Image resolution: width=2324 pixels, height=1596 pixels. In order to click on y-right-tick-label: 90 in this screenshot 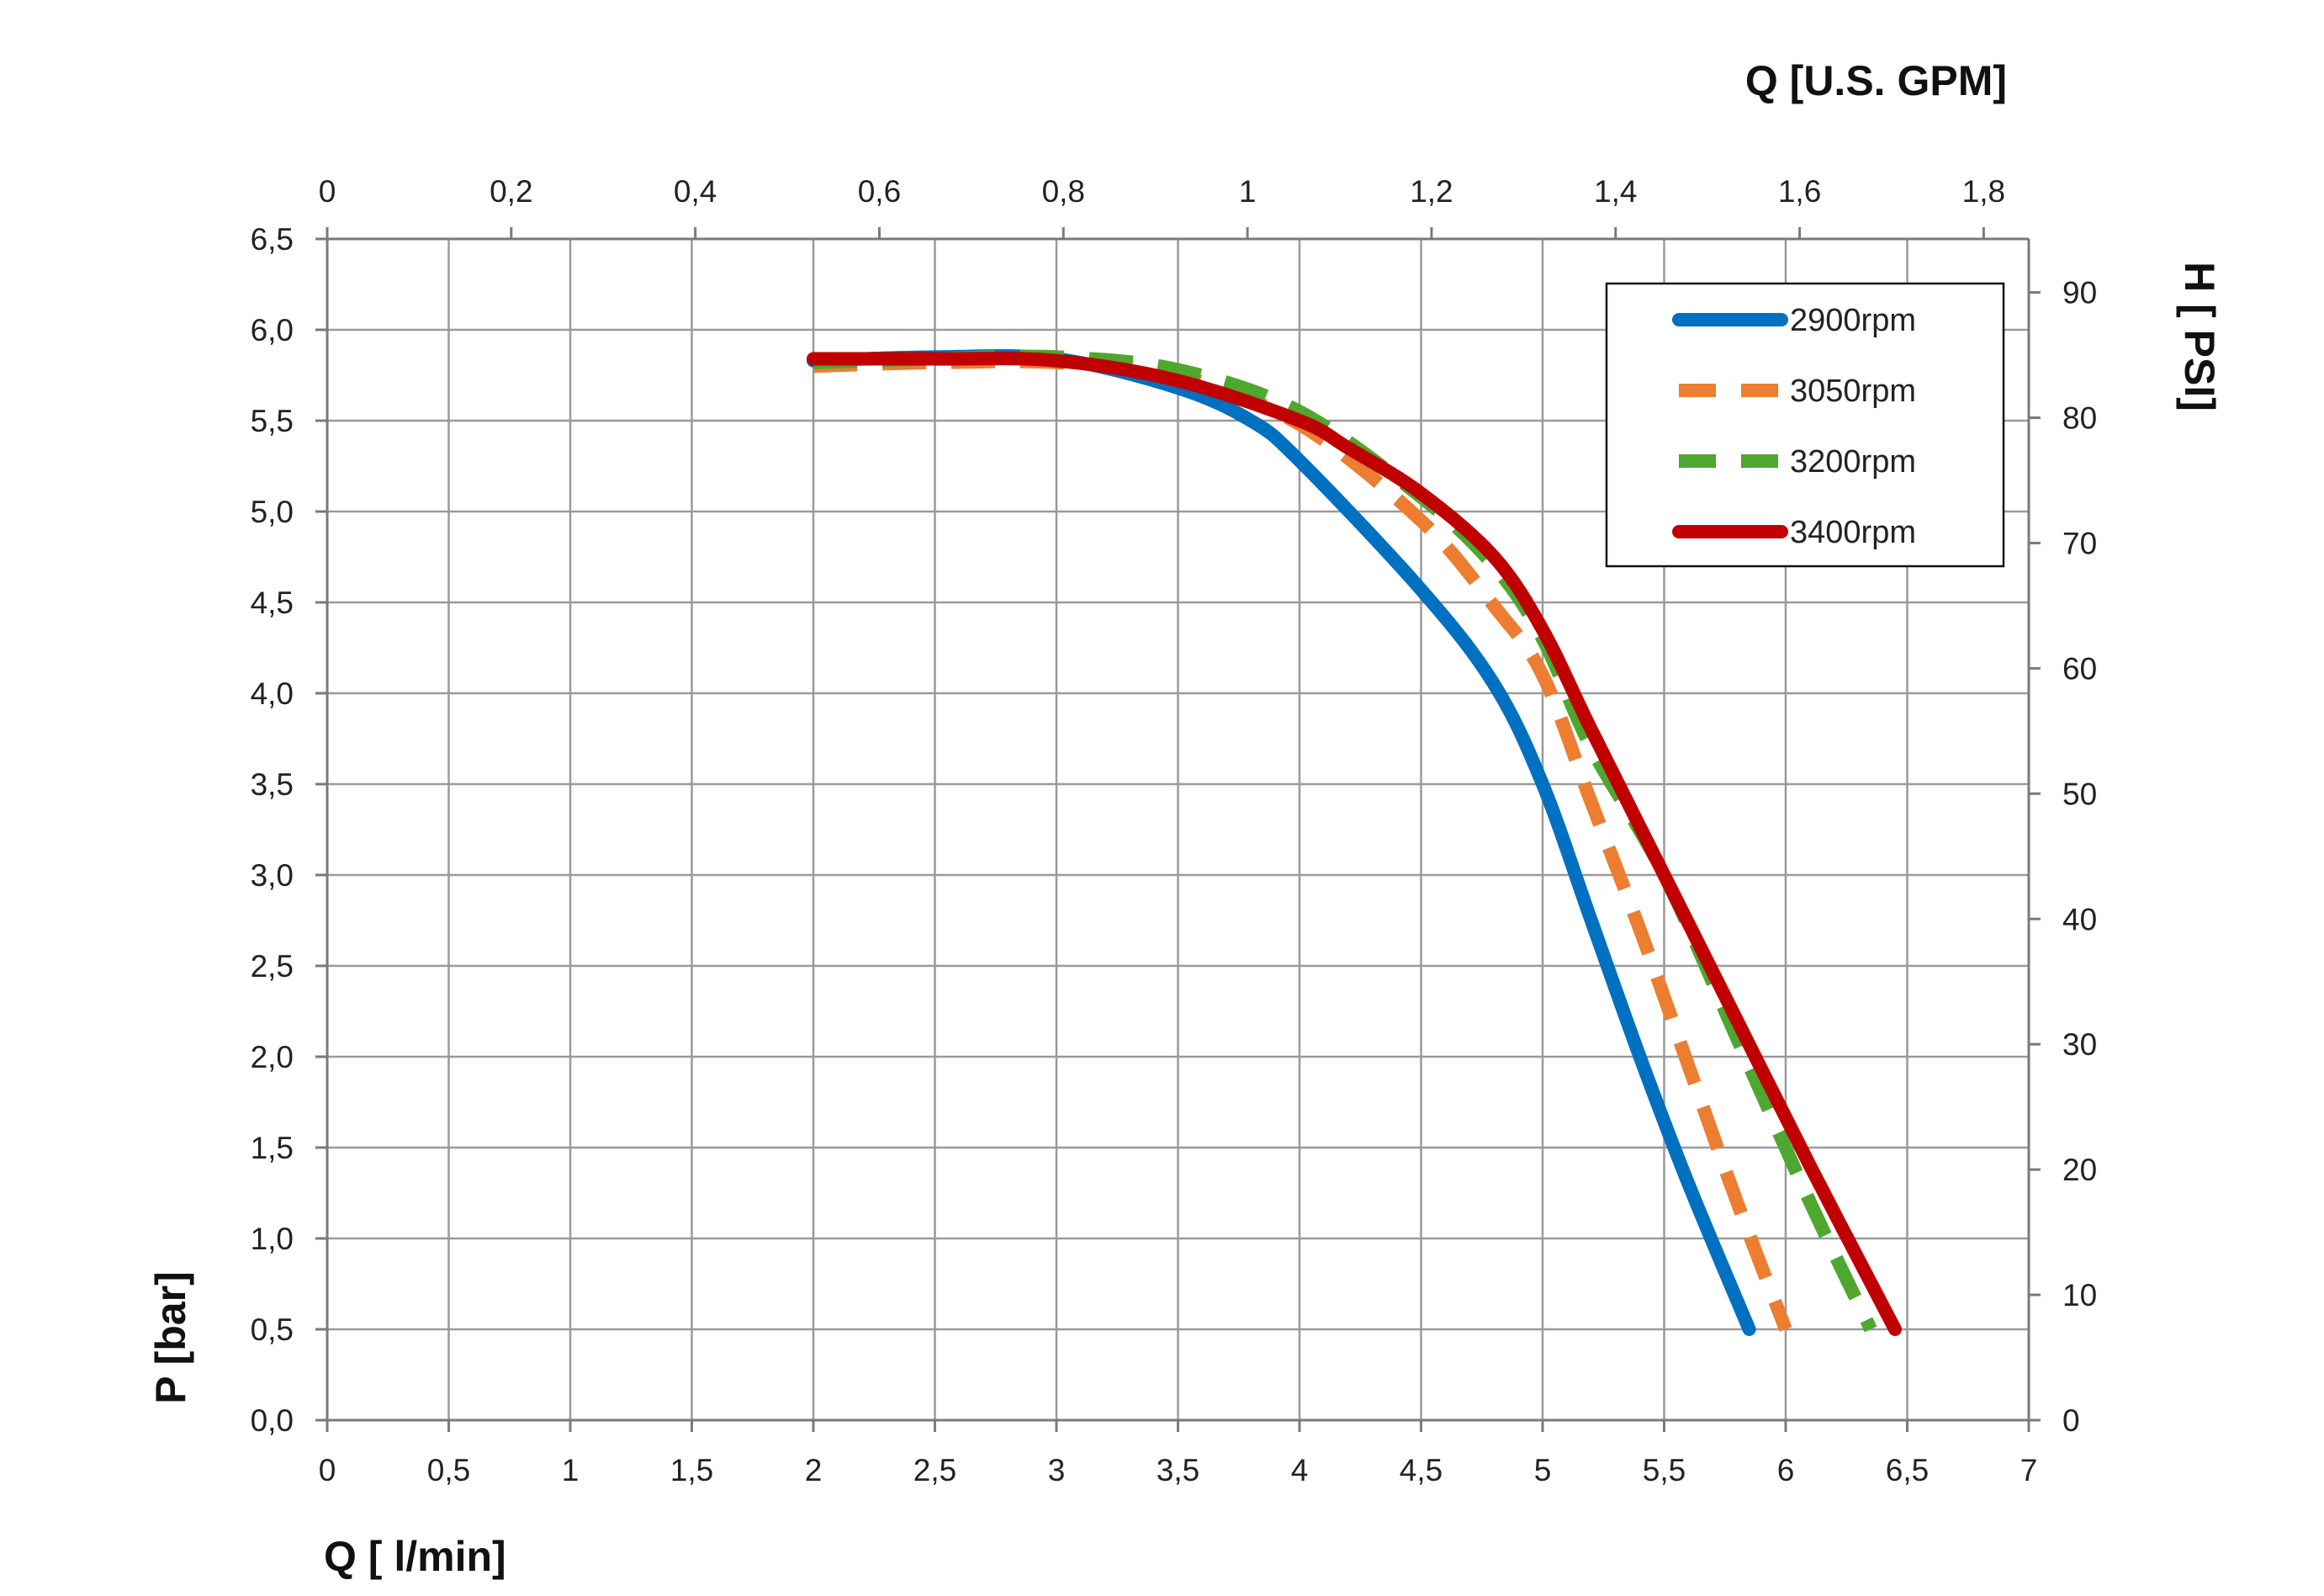, I will do `click(2080, 293)`.